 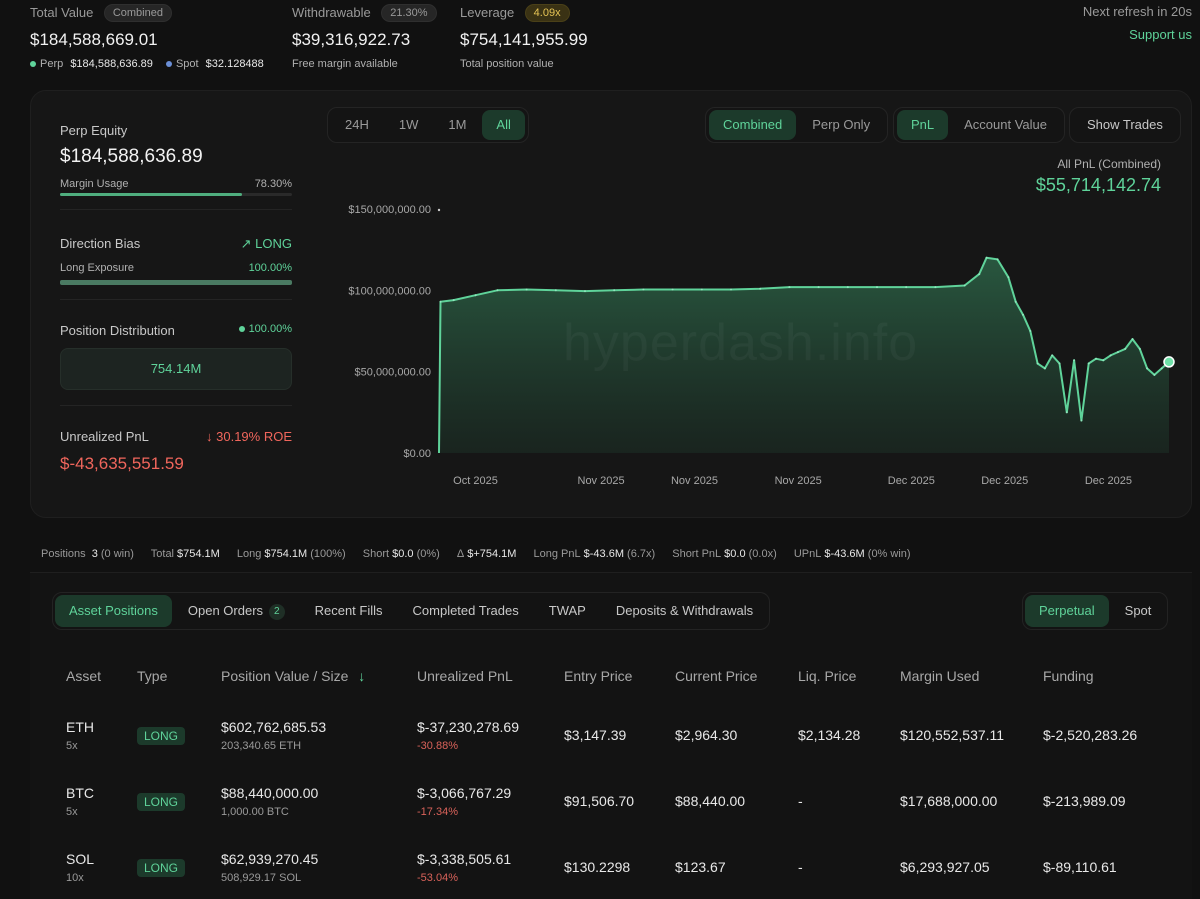 I want to click on tab-open-orders-label: Open Orders, so click(x=225, y=610).